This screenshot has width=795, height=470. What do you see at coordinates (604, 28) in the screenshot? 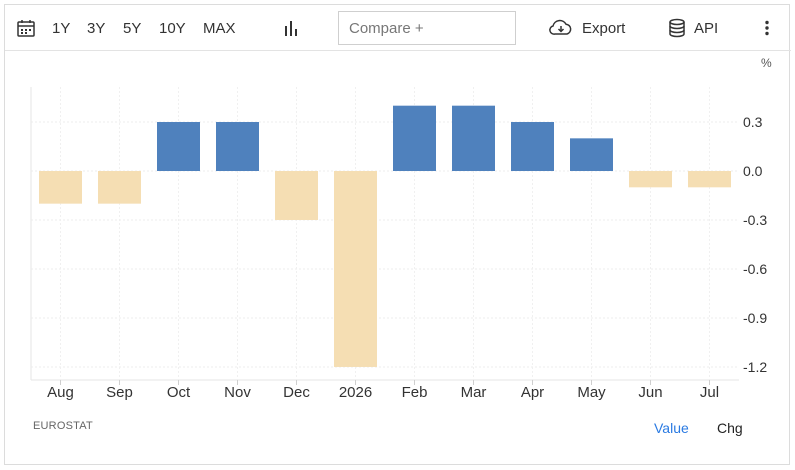
I see `export-label: Export` at bounding box center [604, 28].